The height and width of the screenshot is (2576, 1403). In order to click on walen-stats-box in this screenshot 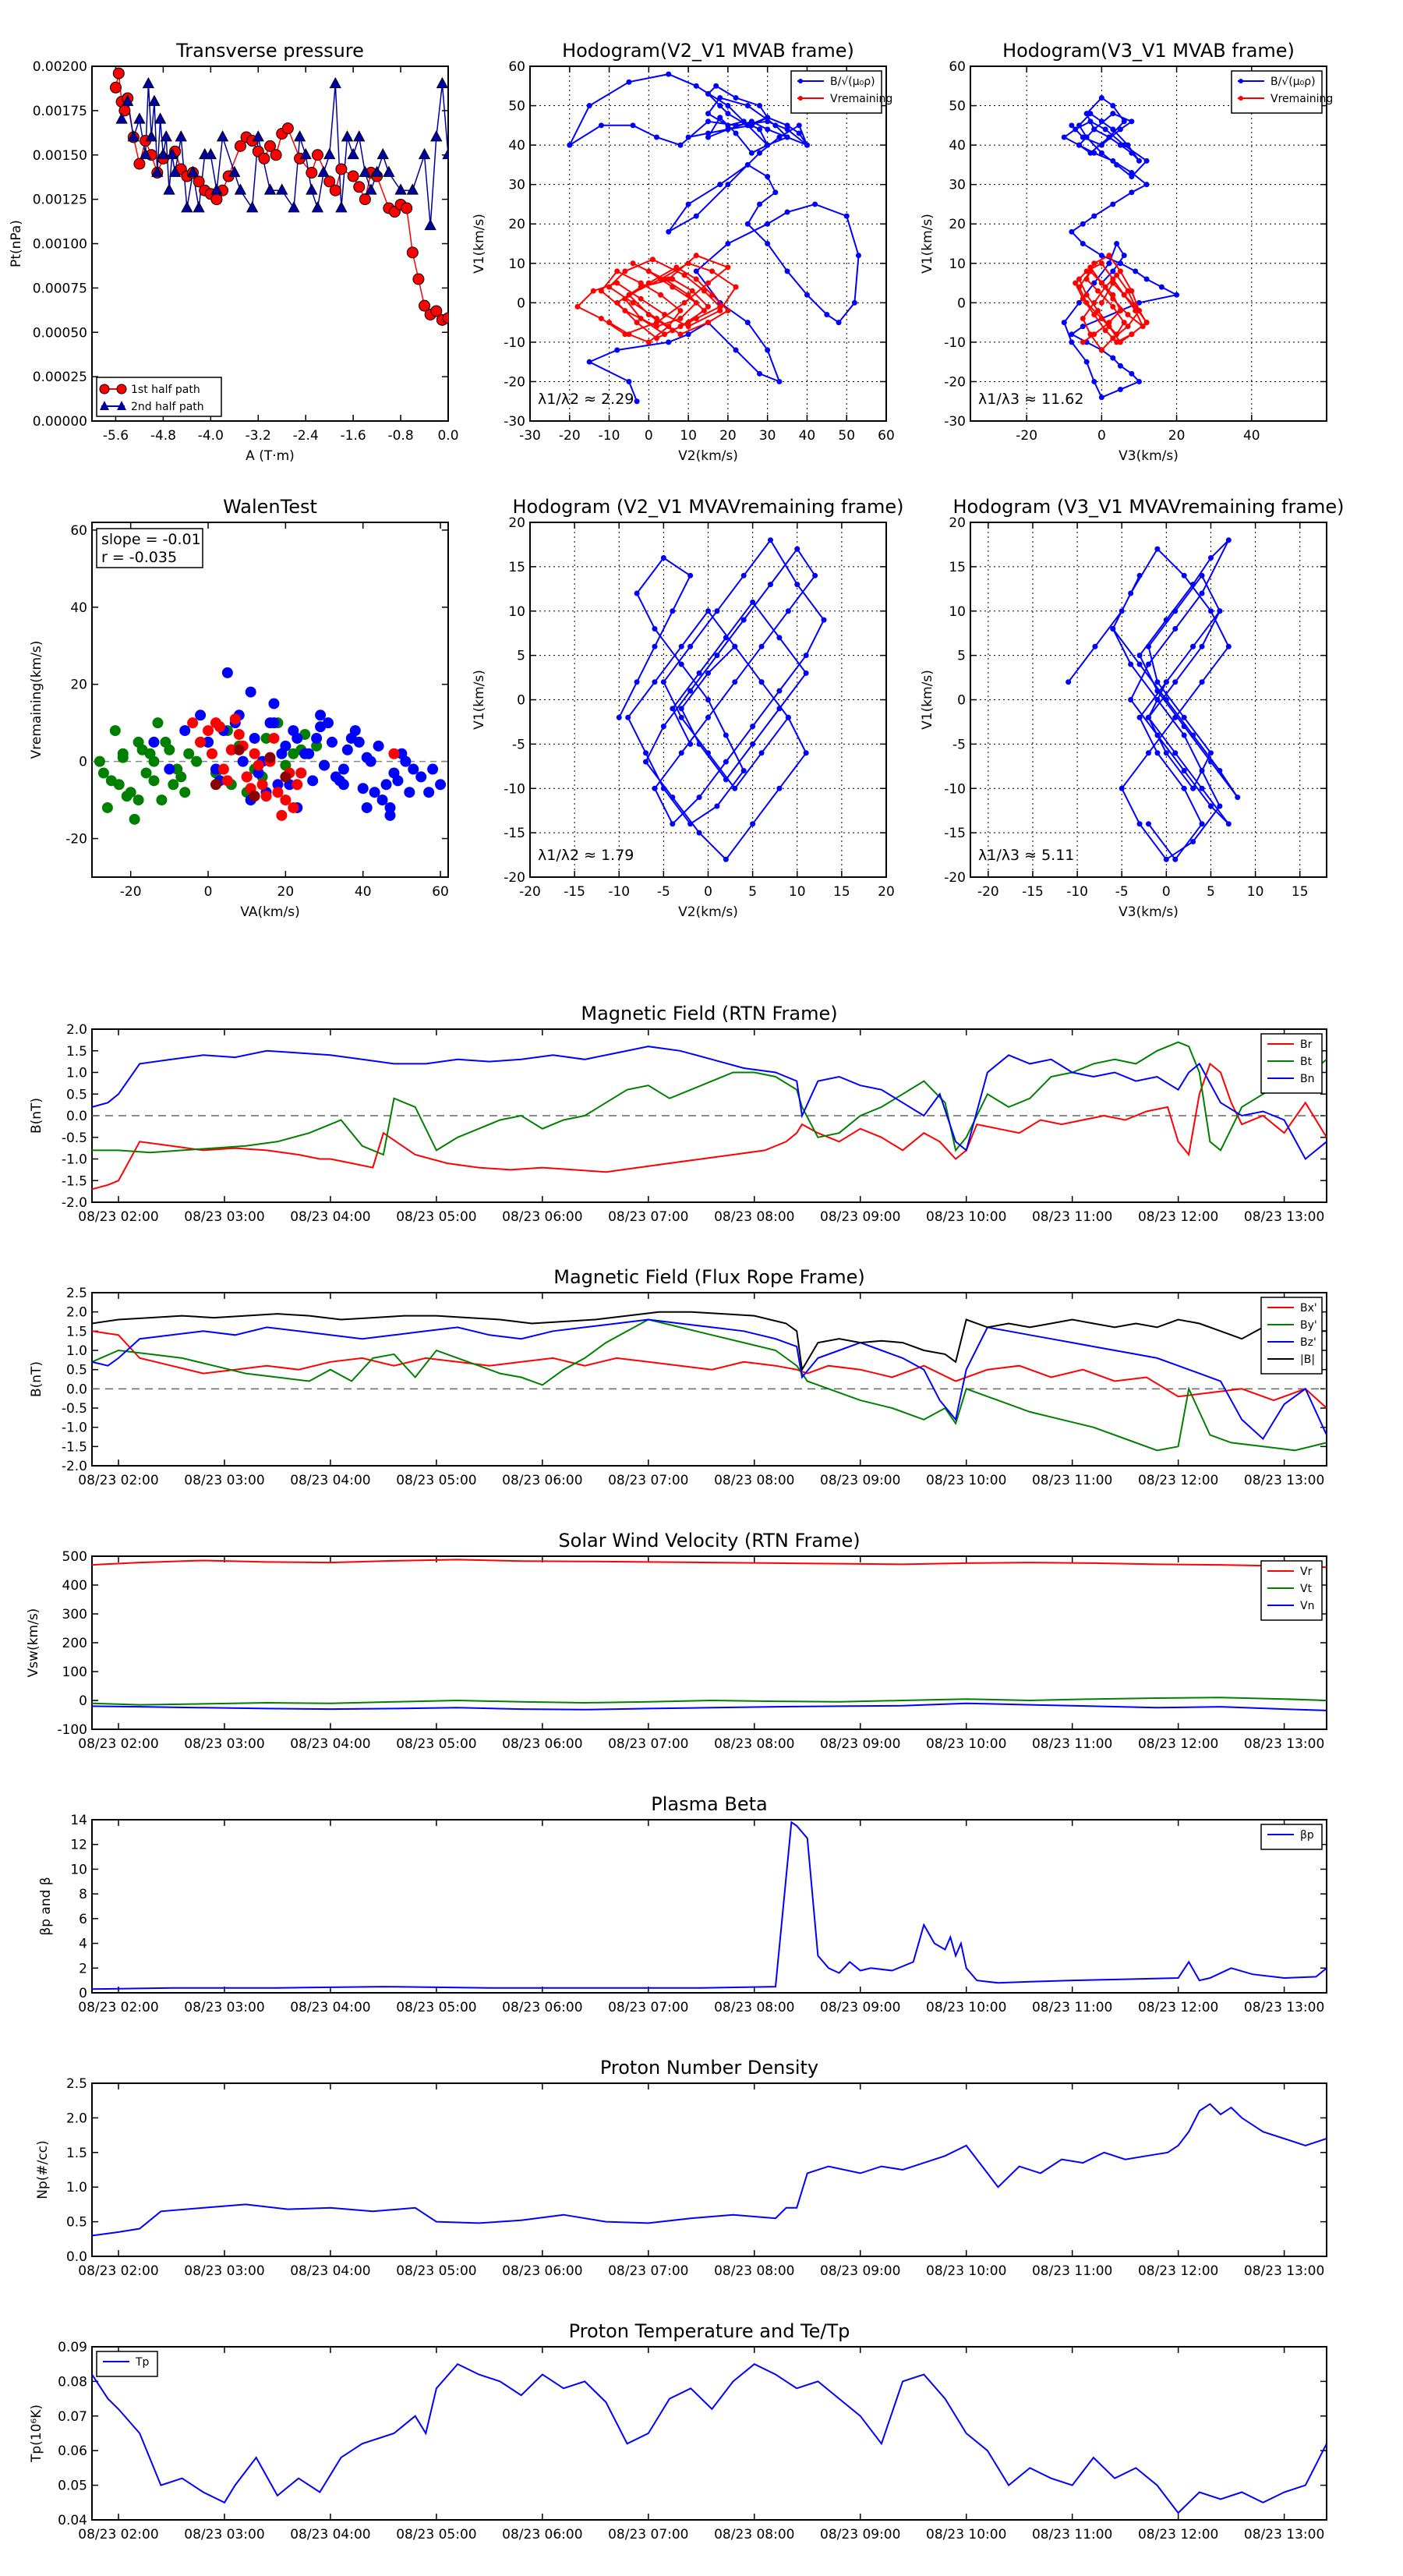, I will do `click(149, 548)`.